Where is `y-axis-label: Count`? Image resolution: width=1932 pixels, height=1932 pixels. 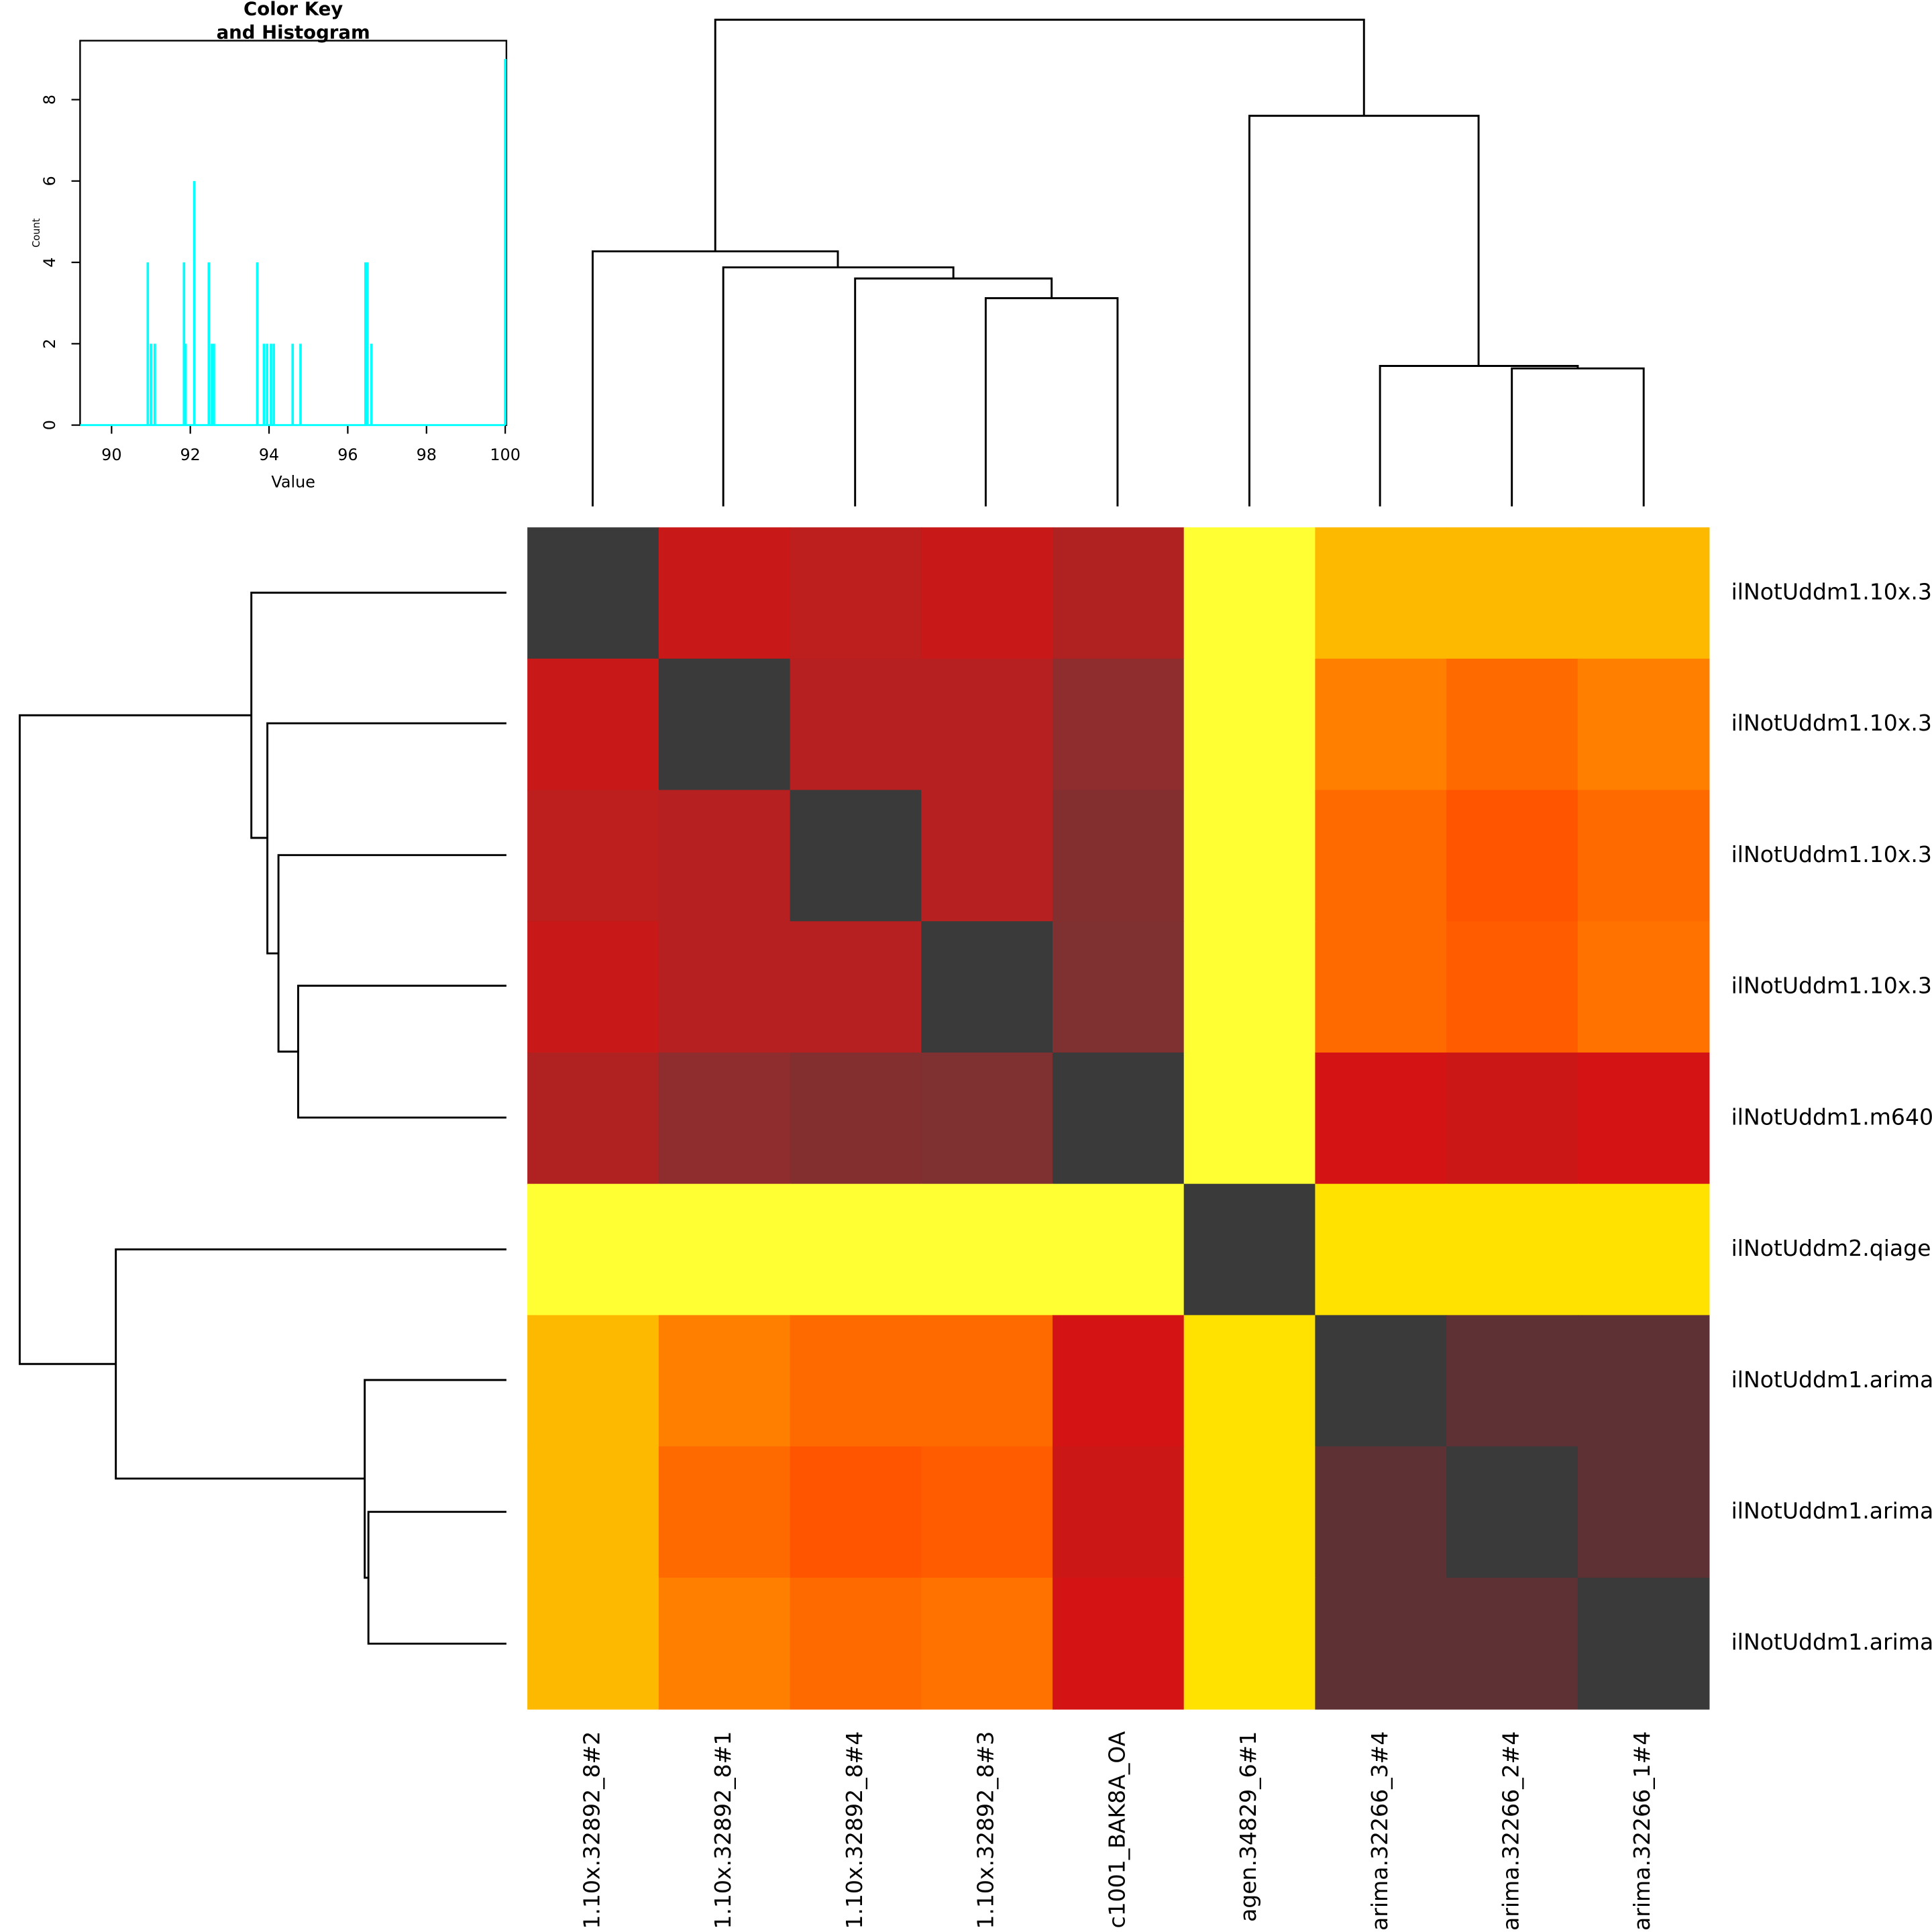
y-axis-label: Count is located at coordinates (36, 233).